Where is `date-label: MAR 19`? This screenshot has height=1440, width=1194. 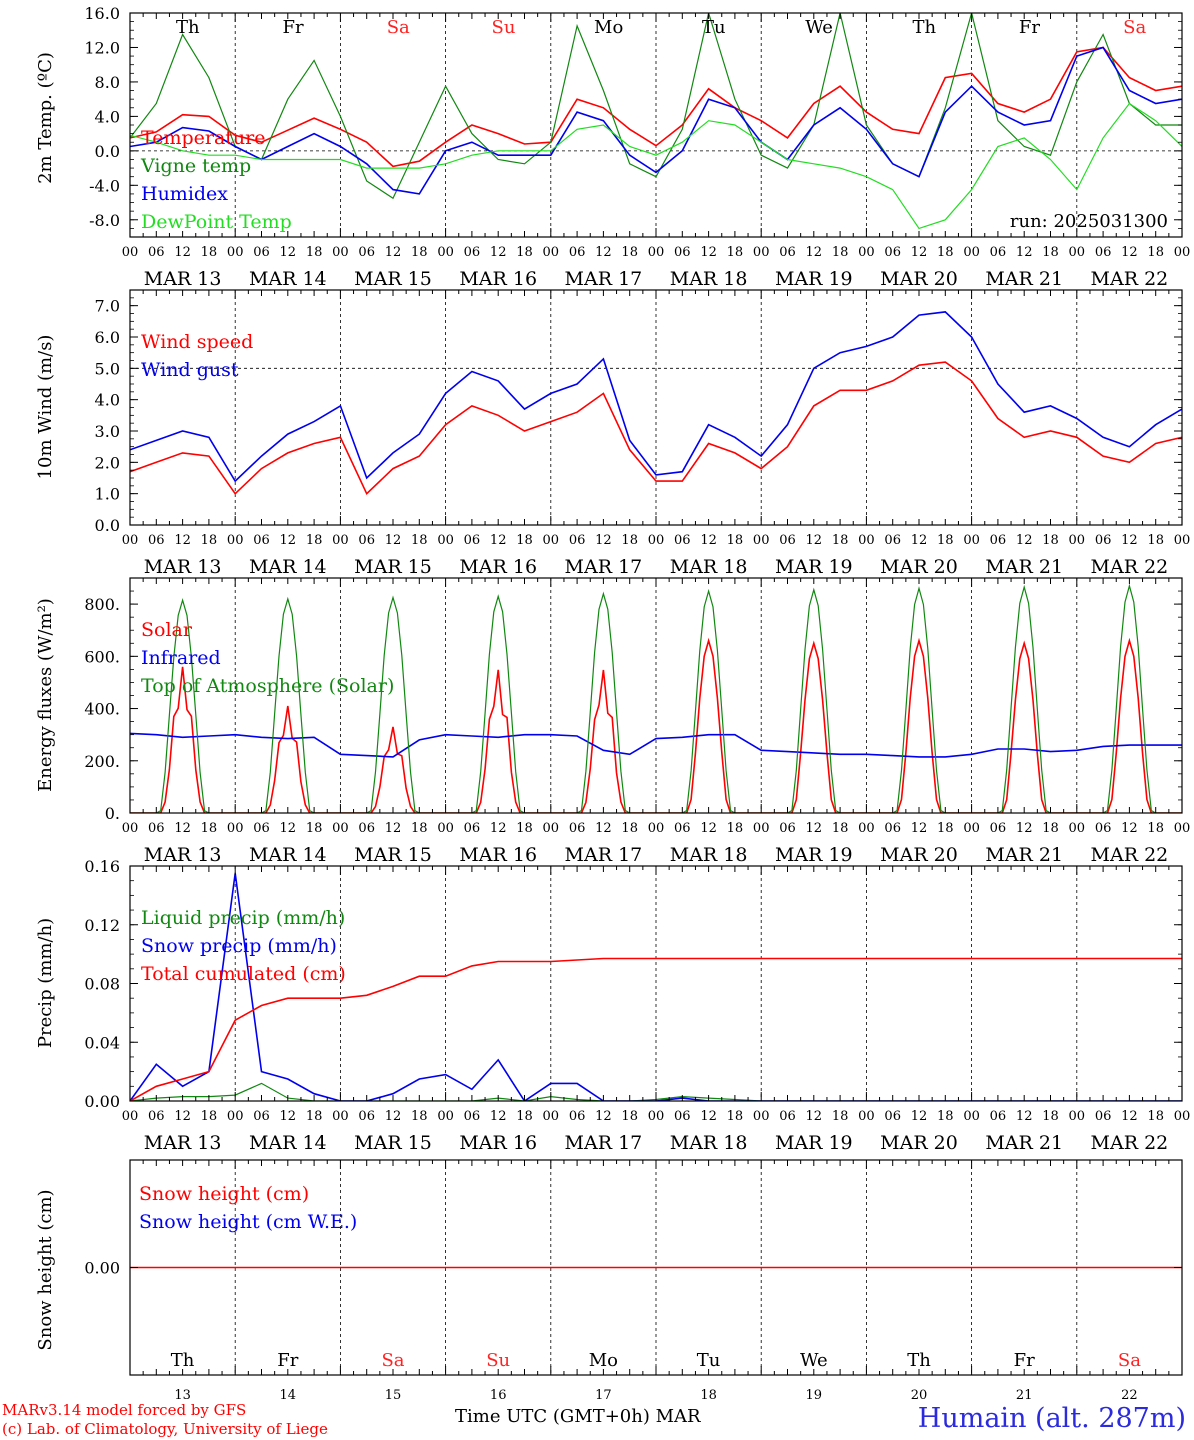
date-label: MAR 19 is located at coordinates (814, 567).